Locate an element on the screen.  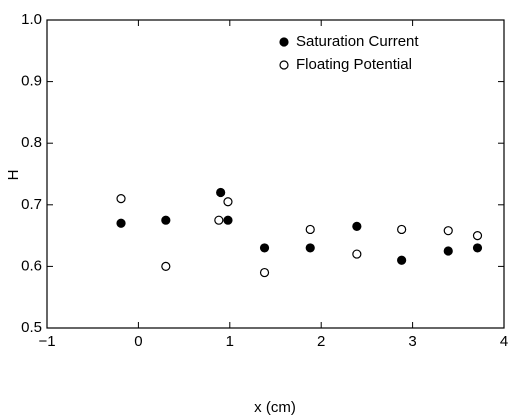
legend-label: Saturation Current is located at coordinates (357, 41).